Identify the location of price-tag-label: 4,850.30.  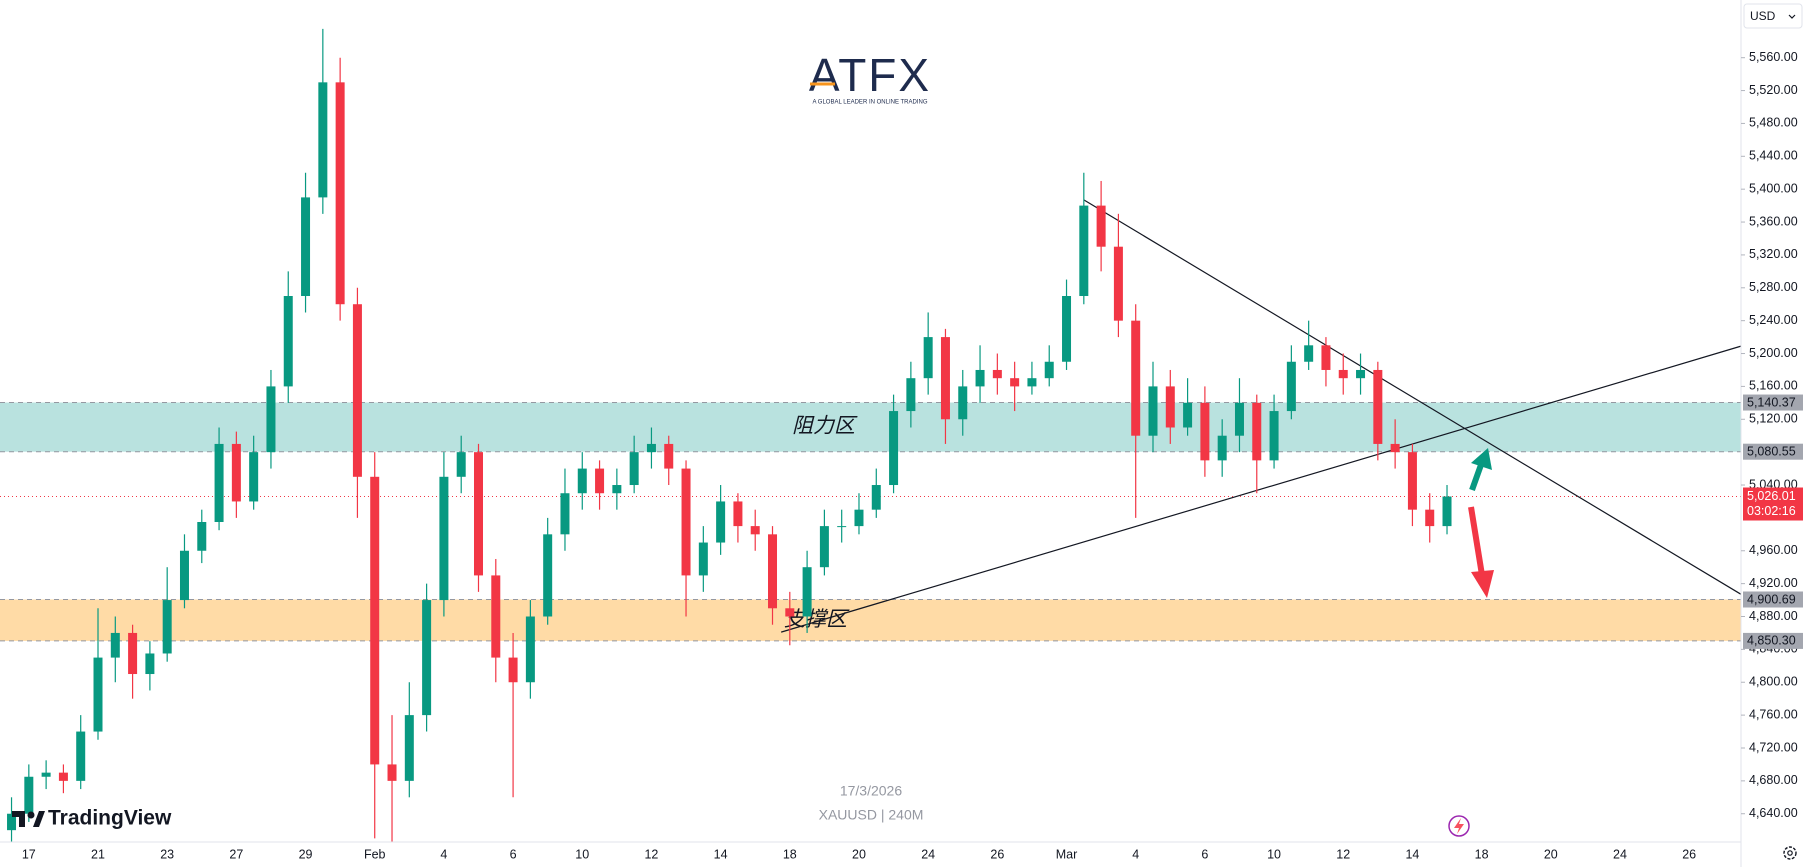
(1771, 641).